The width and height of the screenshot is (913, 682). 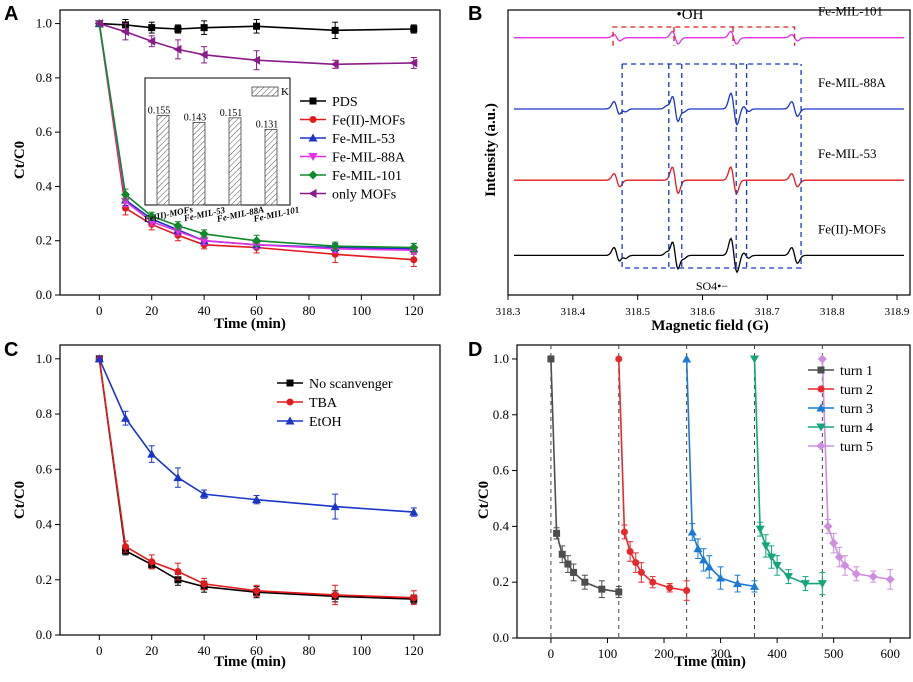 I want to click on panel-a-ytick-label: 0.4, so click(x=44, y=185).